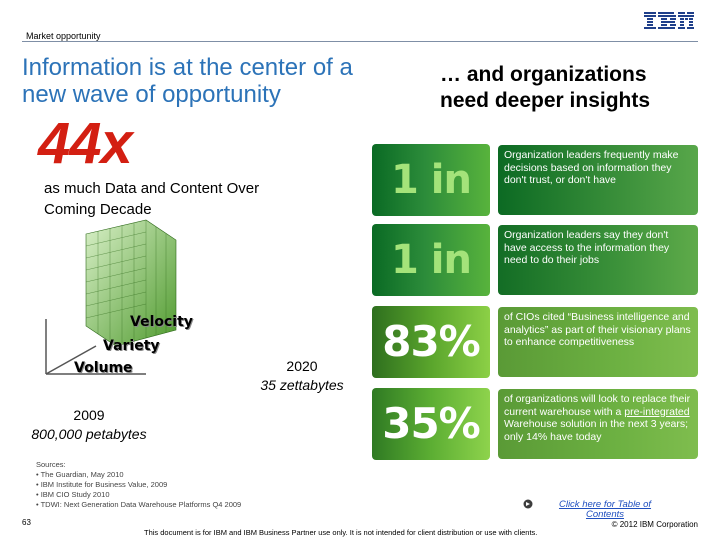  What do you see at coordinates (654, 524) in the screenshot?
I see `copyright: © 2012 IBM Corporation` at bounding box center [654, 524].